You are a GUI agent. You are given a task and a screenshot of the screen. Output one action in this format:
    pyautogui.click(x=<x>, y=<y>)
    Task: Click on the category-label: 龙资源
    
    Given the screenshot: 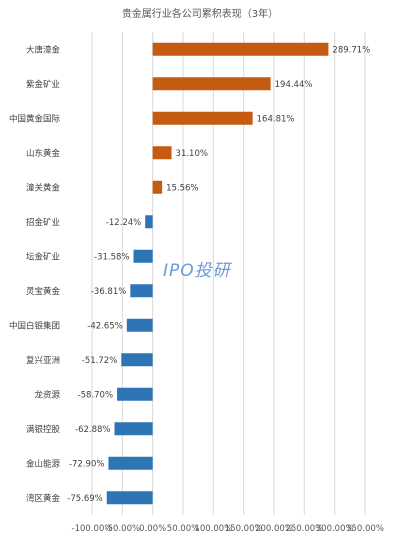 What is the action you would take?
    pyautogui.click(x=47, y=394)
    